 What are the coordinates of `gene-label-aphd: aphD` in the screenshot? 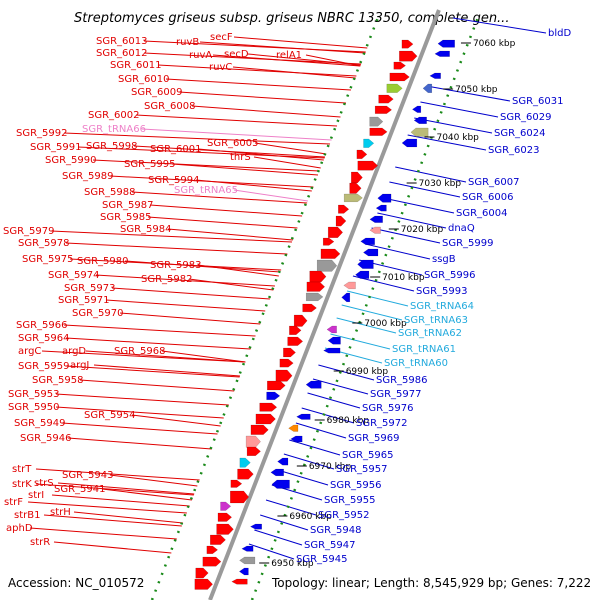 It's located at (19, 528).